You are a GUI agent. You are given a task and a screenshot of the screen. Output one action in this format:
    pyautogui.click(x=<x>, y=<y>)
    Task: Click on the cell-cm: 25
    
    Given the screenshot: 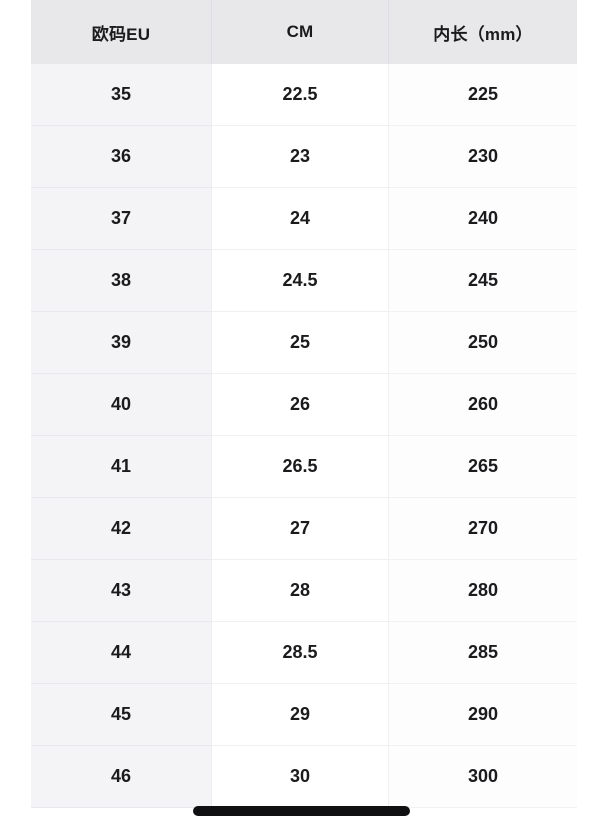 What is the action you would take?
    pyautogui.click(x=299, y=343)
    